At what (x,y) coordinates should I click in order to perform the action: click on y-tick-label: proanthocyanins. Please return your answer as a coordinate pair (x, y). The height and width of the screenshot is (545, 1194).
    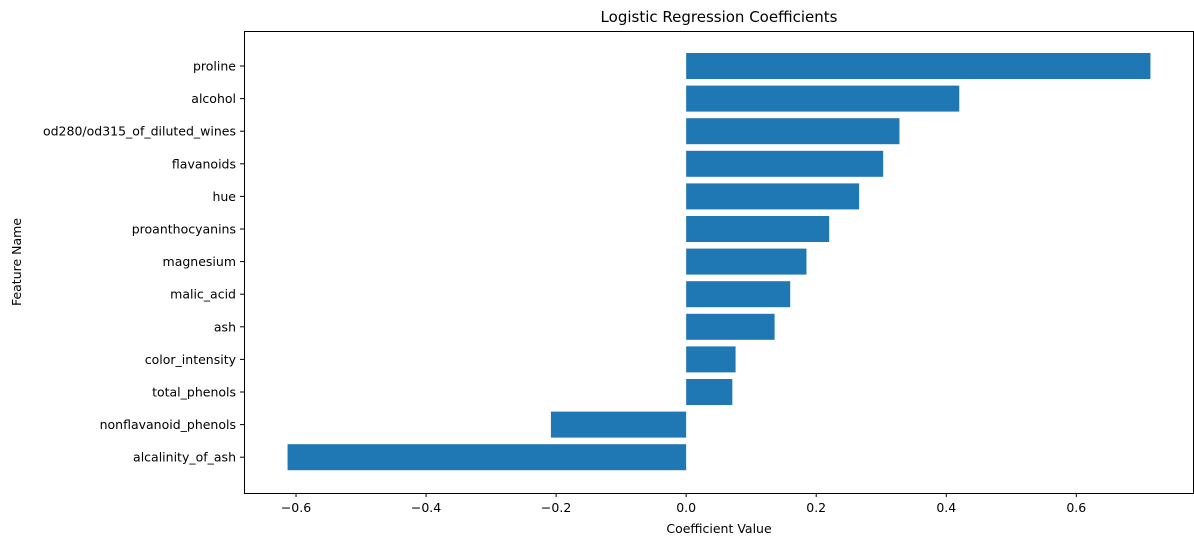
    Looking at the image, I should click on (184, 229).